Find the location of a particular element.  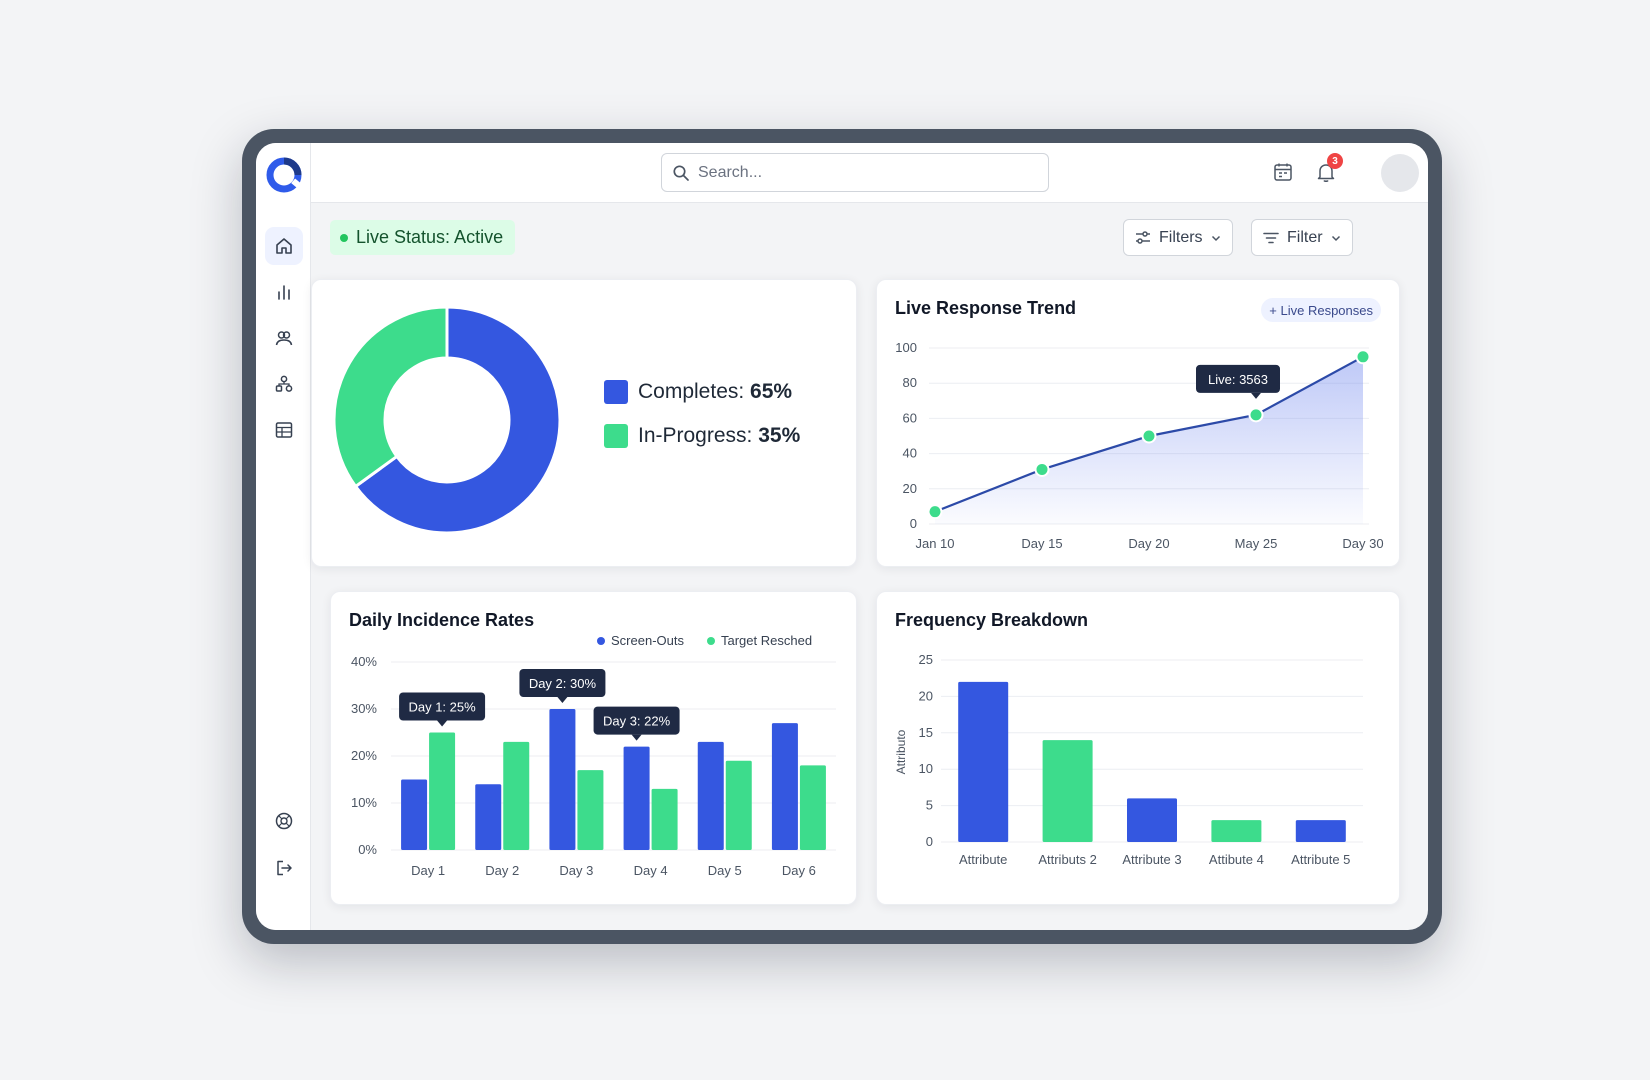

sidebar-item-support is located at coordinates (284, 821).